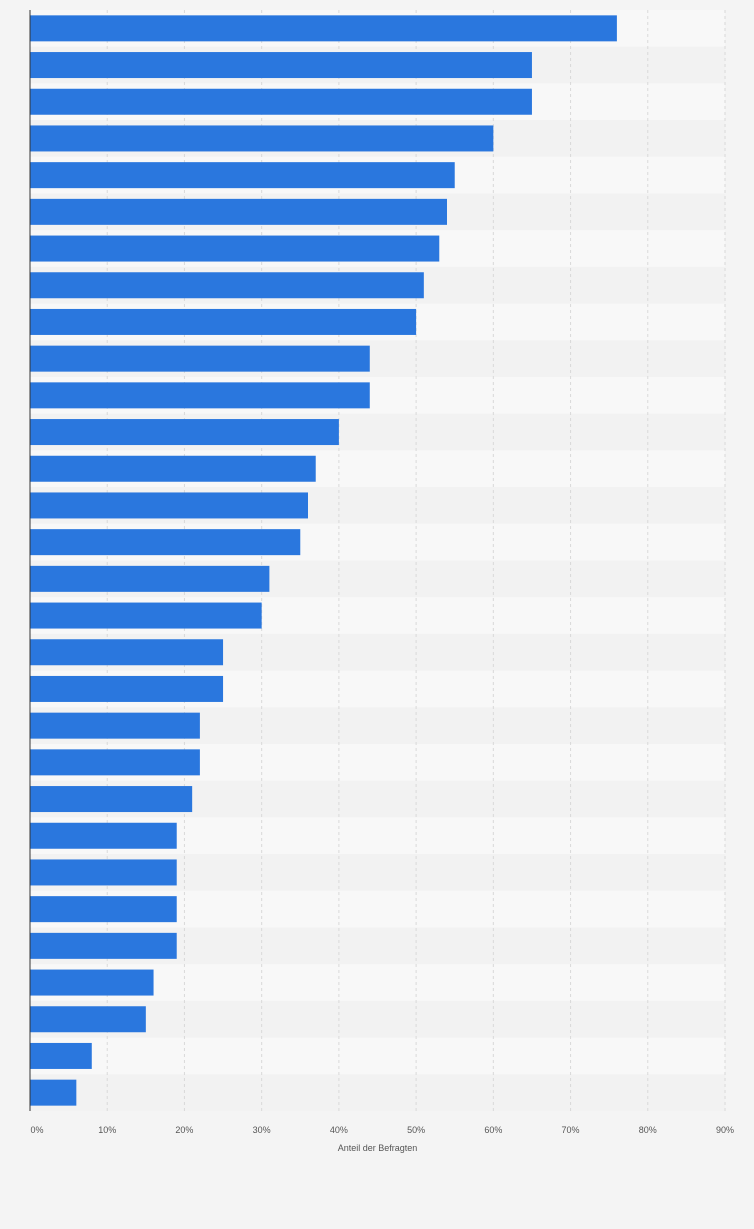 Image resolution: width=754 pixels, height=1229 pixels. What do you see at coordinates (493, 1130) in the screenshot?
I see `x-tick-label: 60%` at bounding box center [493, 1130].